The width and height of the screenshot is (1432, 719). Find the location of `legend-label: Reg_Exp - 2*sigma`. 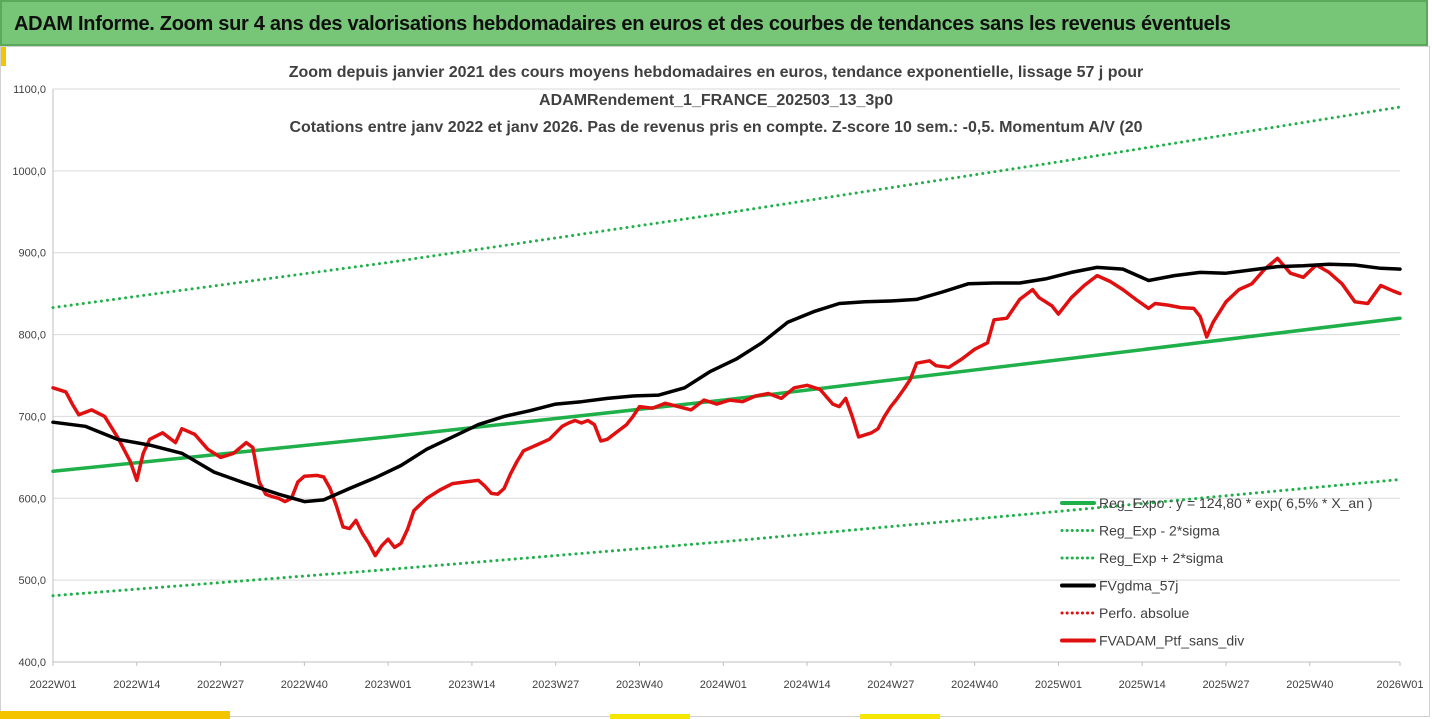

legend-label: Reg_Exp - 2*sigma is located at coordinates (1159, 531).